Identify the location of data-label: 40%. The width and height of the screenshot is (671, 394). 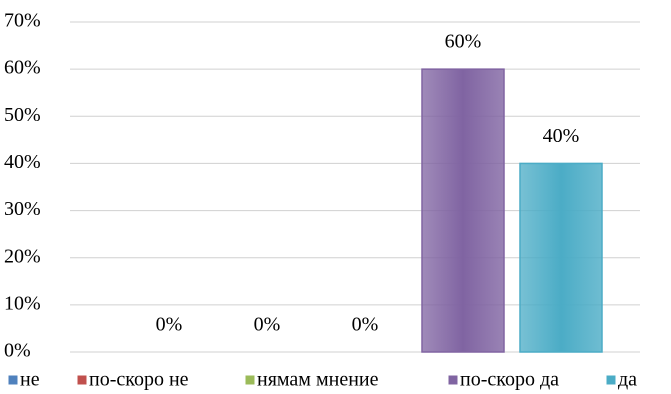
(561, 136).